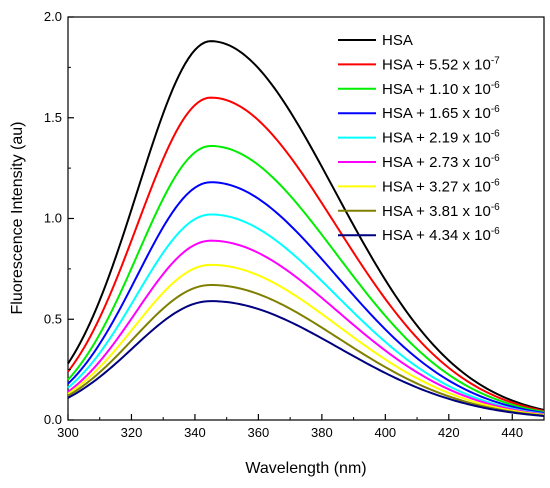 This screenshot has height=488, width=550. Describe the element at coordinates (385, 432) in the screenshot. I see `x-tick-label: 400` at that location.